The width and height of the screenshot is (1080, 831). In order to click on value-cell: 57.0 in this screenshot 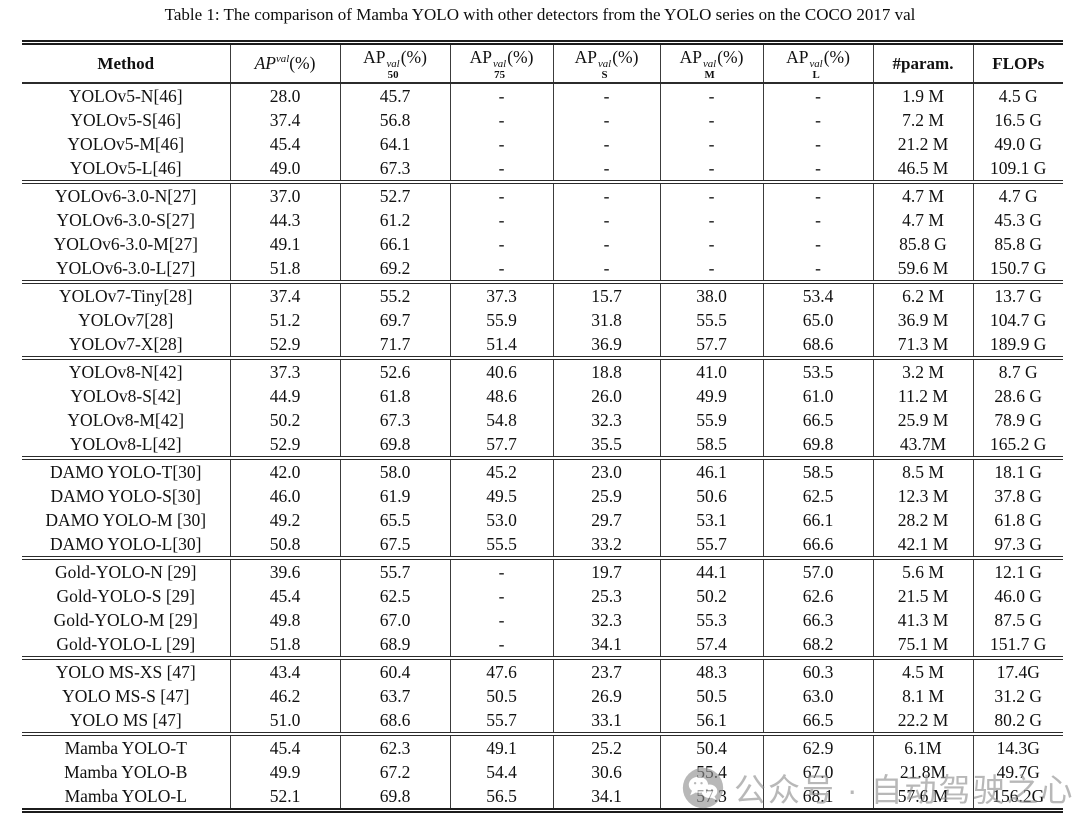, I will do `click(817, 570)`.